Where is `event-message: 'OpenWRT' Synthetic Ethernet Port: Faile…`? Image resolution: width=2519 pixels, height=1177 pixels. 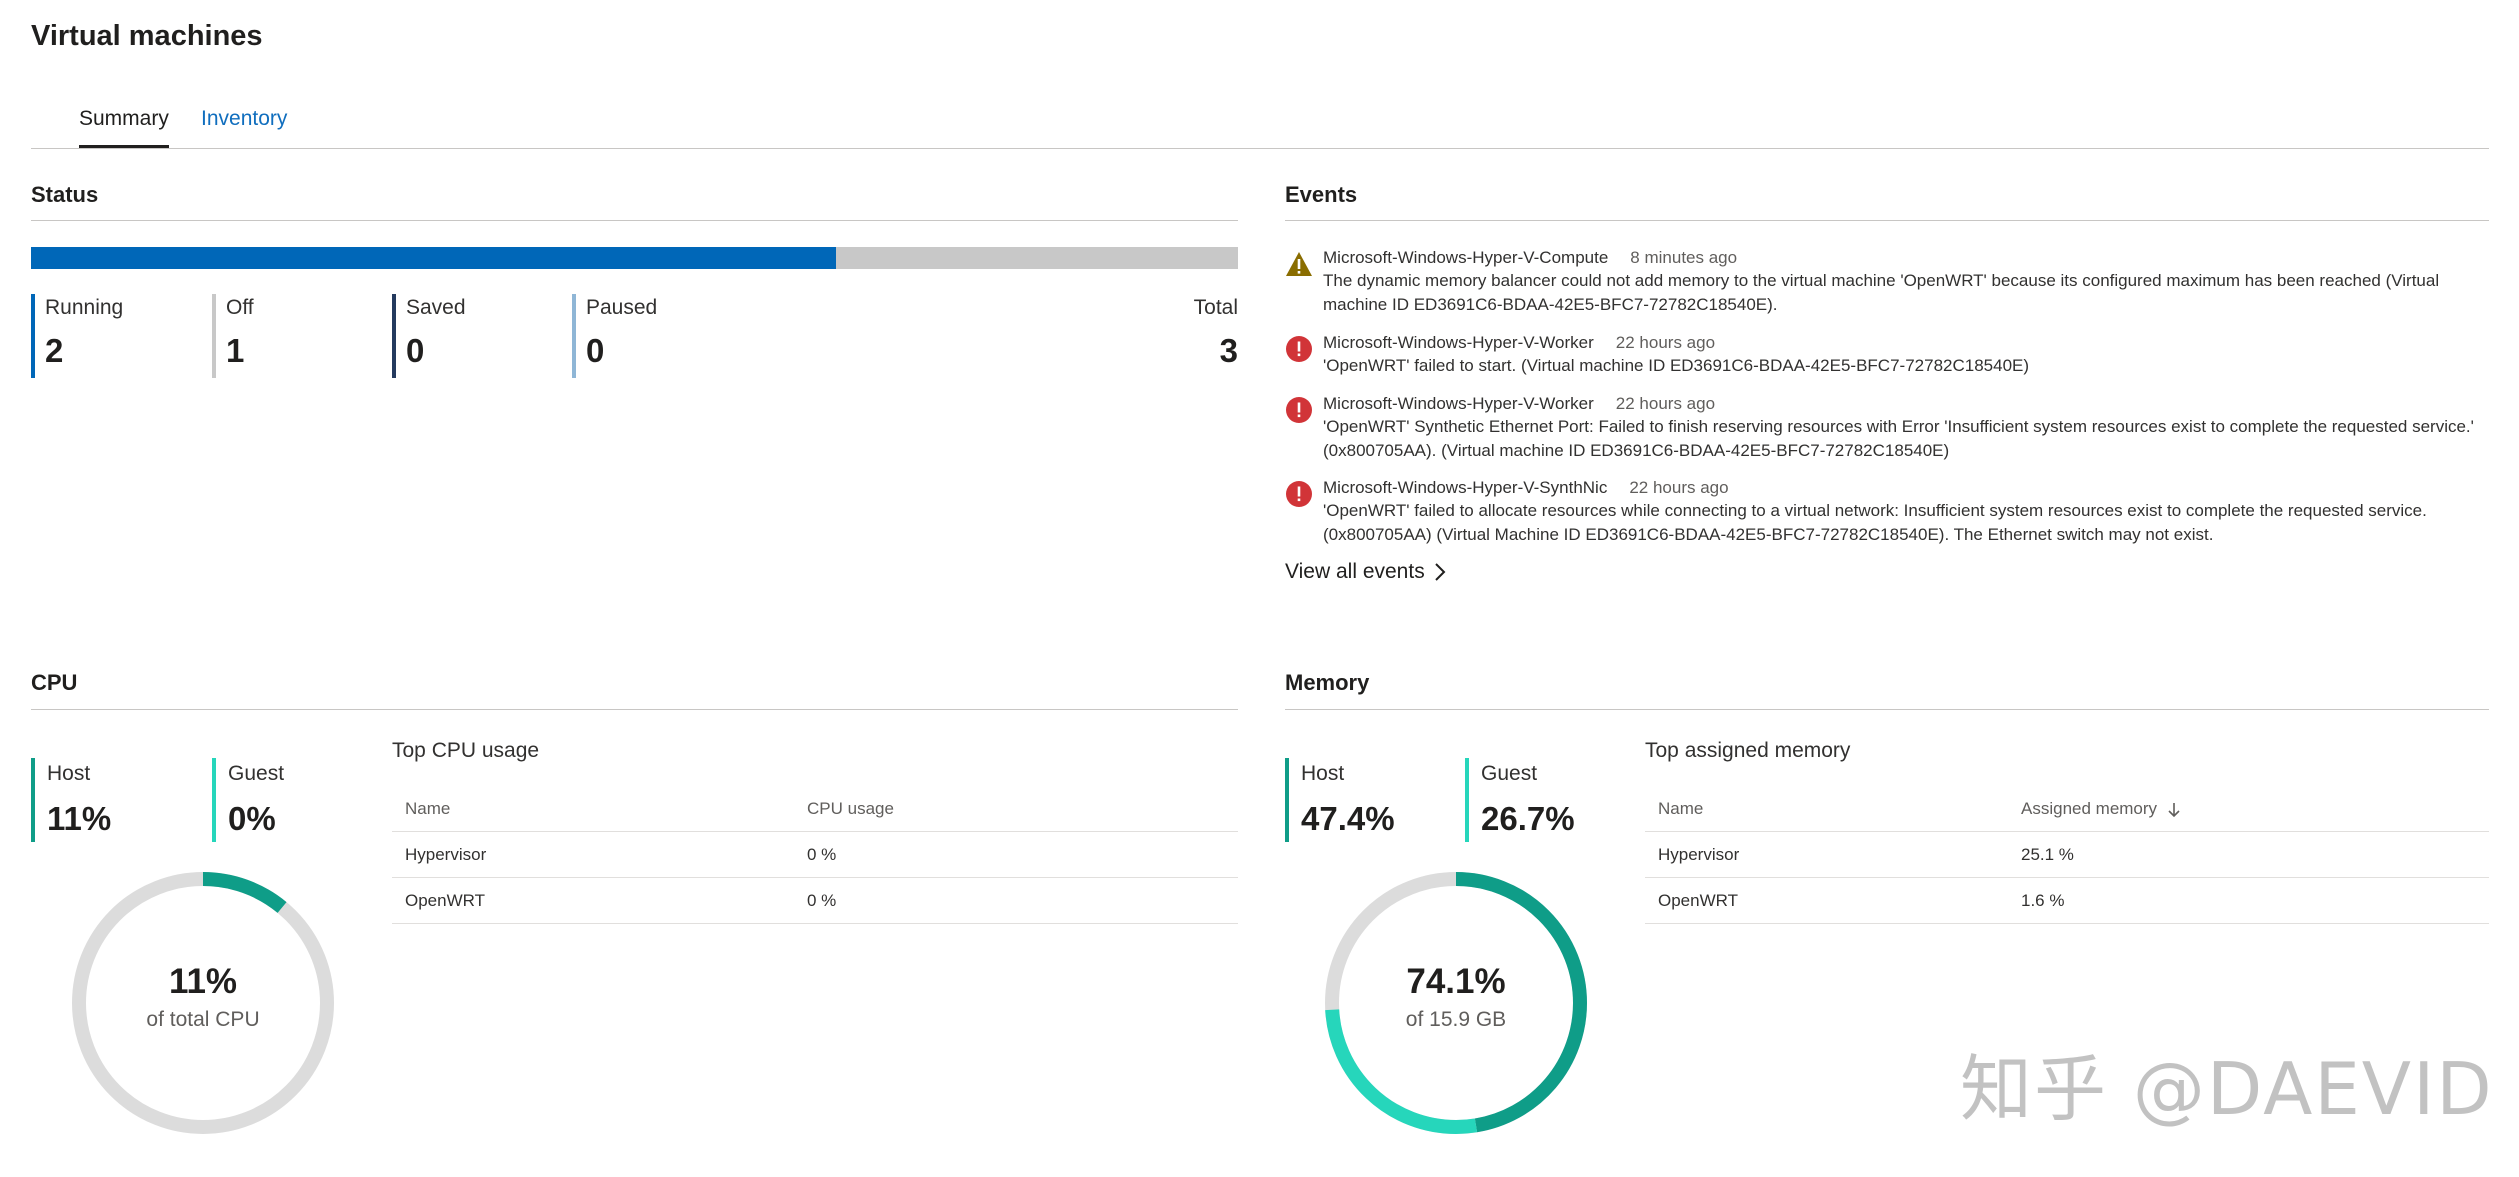 event-message: 'OpenWRT' Synthetic Ethernet Port: Faile… is located at coordinates (1898, 438).